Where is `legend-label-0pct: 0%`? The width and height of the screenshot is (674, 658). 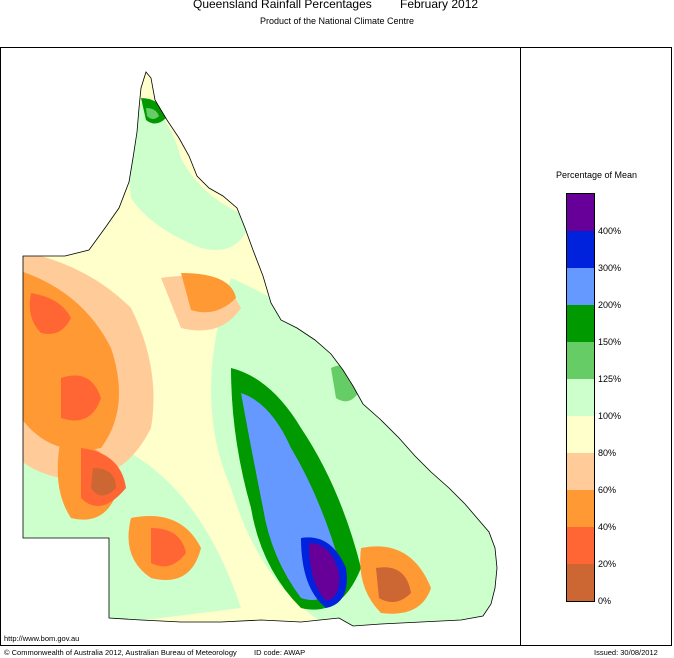
legend-label-0pct: 0% is located at coordinates (605, 601).